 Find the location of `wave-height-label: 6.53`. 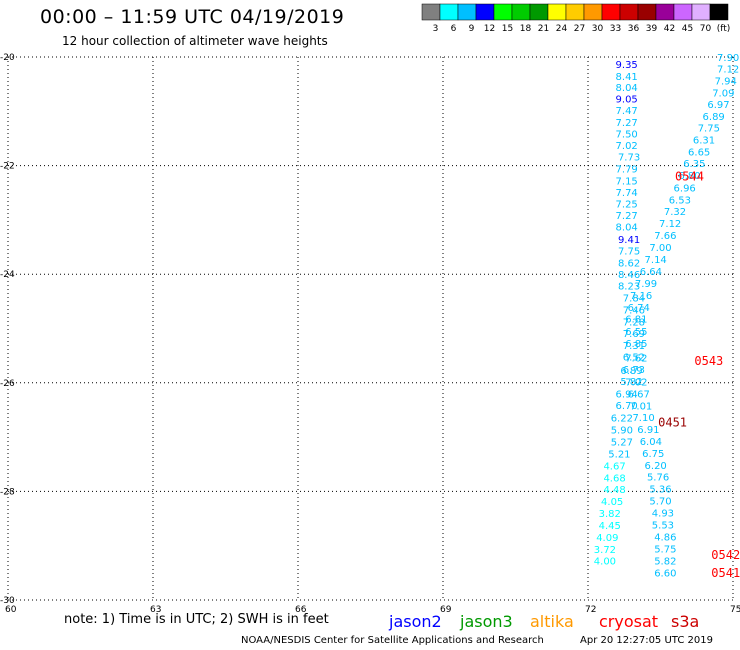

wave-height-label: 6.53 is located at coordinates (680, 200).